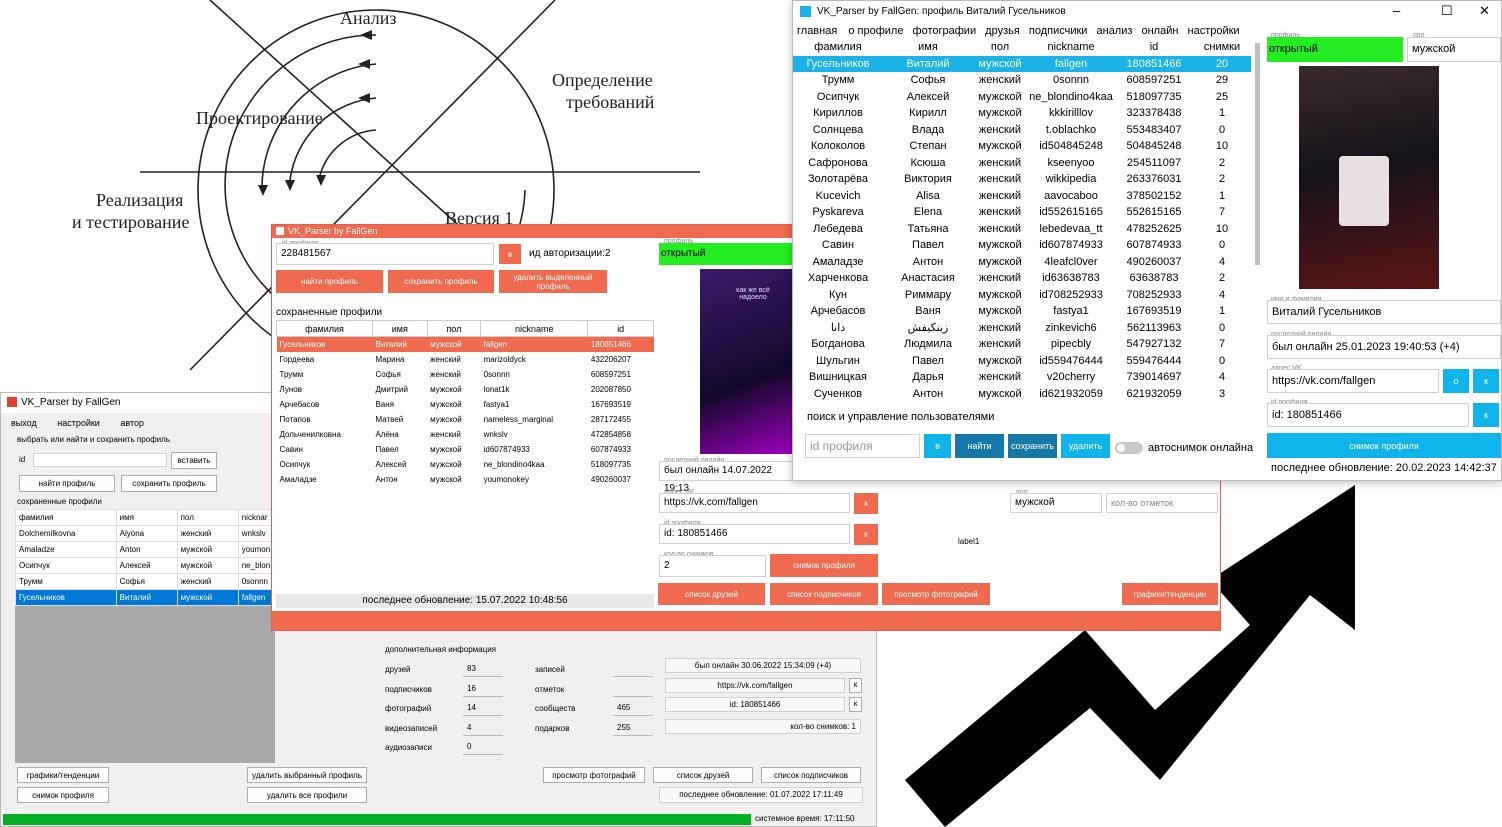  I want to click on tab-subscribers: подписчики, so click(1058, 31).